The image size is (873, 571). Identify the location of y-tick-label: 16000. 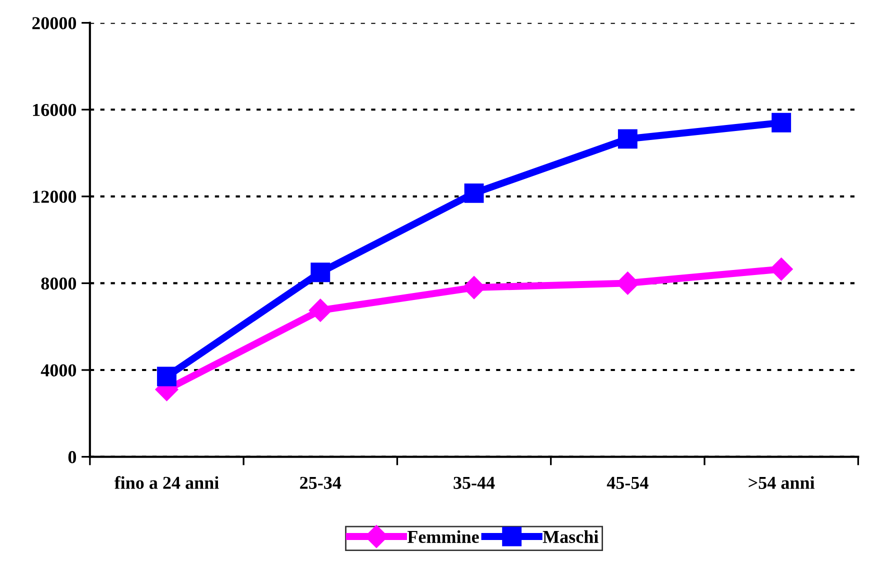
(54, 110).